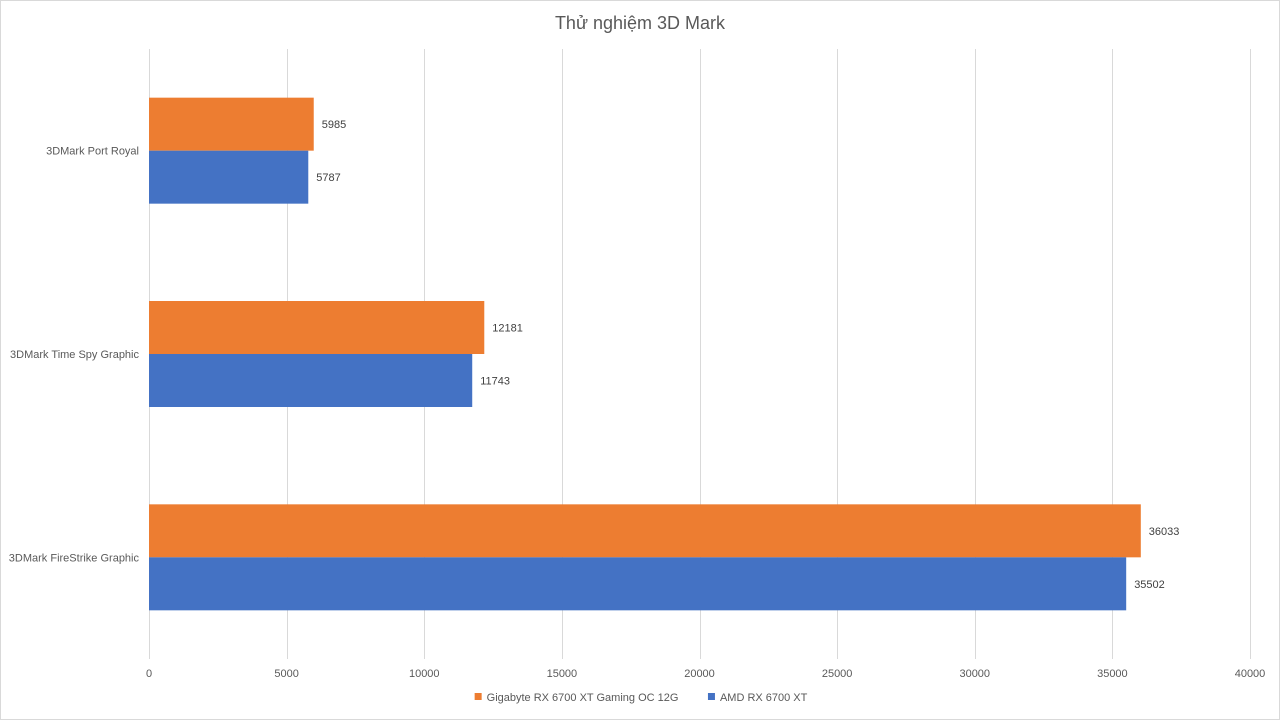 The width and height of the screenshot is (1280, 720). I want to click on data-label: 35502, so click(1149, 585).